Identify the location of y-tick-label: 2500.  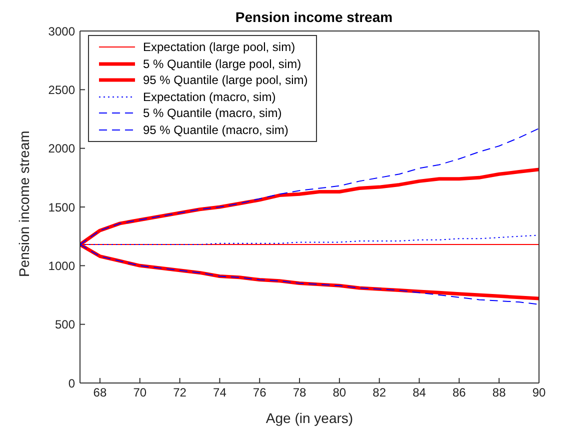
(62, 89).